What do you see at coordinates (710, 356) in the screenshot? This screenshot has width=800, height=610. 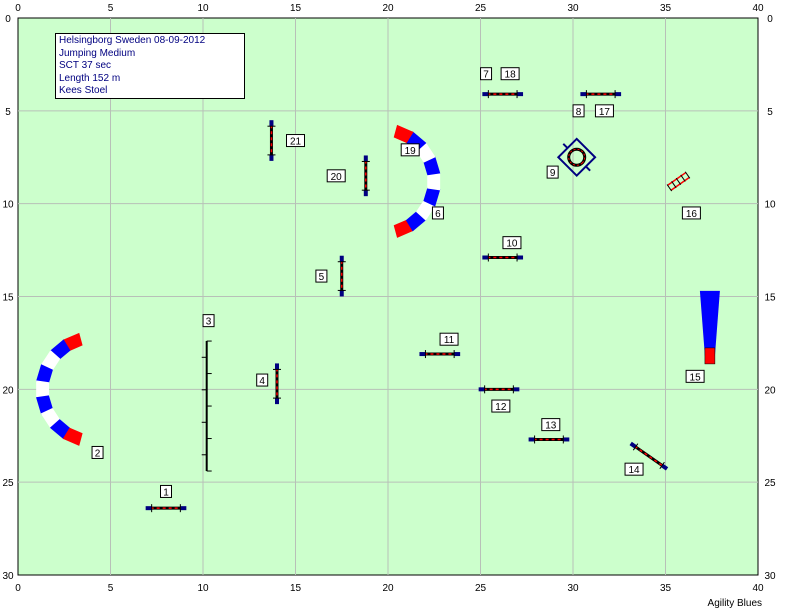 I see `chute-entry` at bounding box center [710, 356].